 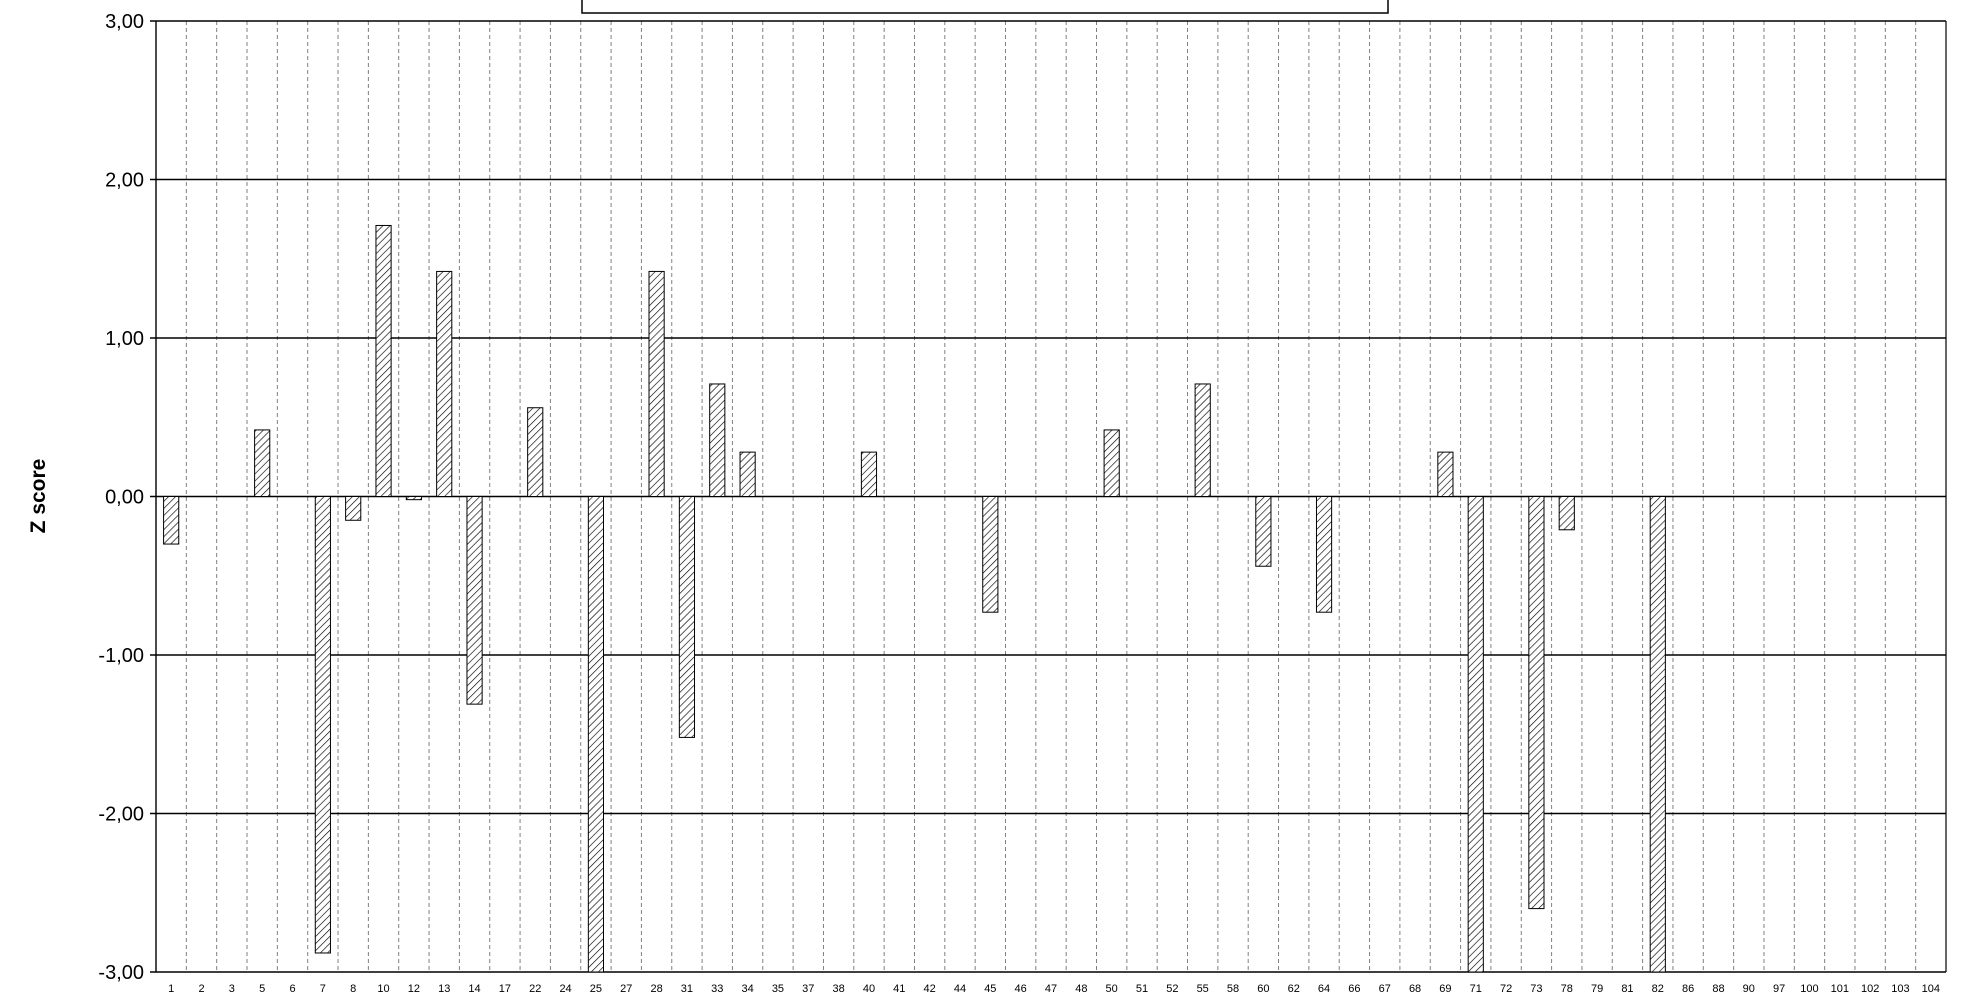 I want to click on x-tick-label: 60, so click(x=1263, y=989).